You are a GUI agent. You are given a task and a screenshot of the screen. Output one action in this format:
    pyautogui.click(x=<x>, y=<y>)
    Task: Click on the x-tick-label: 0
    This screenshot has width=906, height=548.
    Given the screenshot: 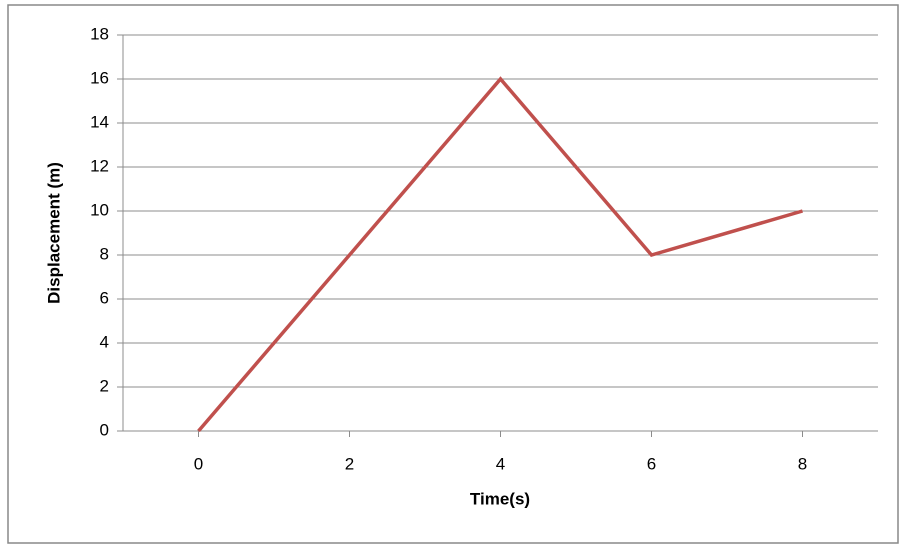 What is the action you would take?
    pyautogui.click(x=198, y=463)
    